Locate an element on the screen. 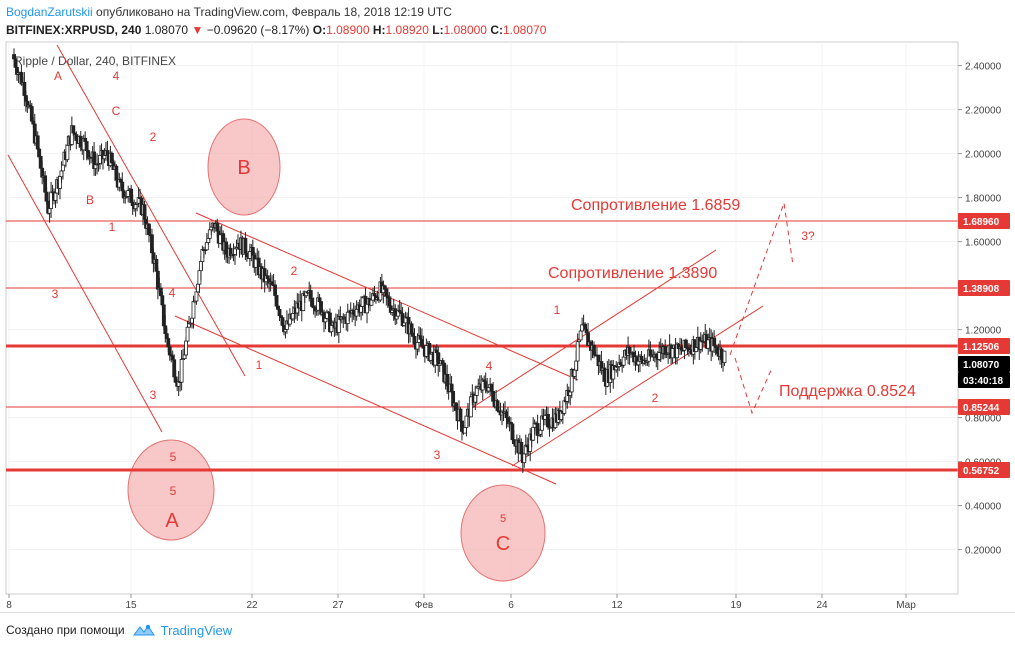 The width and height of the screenshot is (1015, 649). close-label: C: is located at coordinates (496, 30).